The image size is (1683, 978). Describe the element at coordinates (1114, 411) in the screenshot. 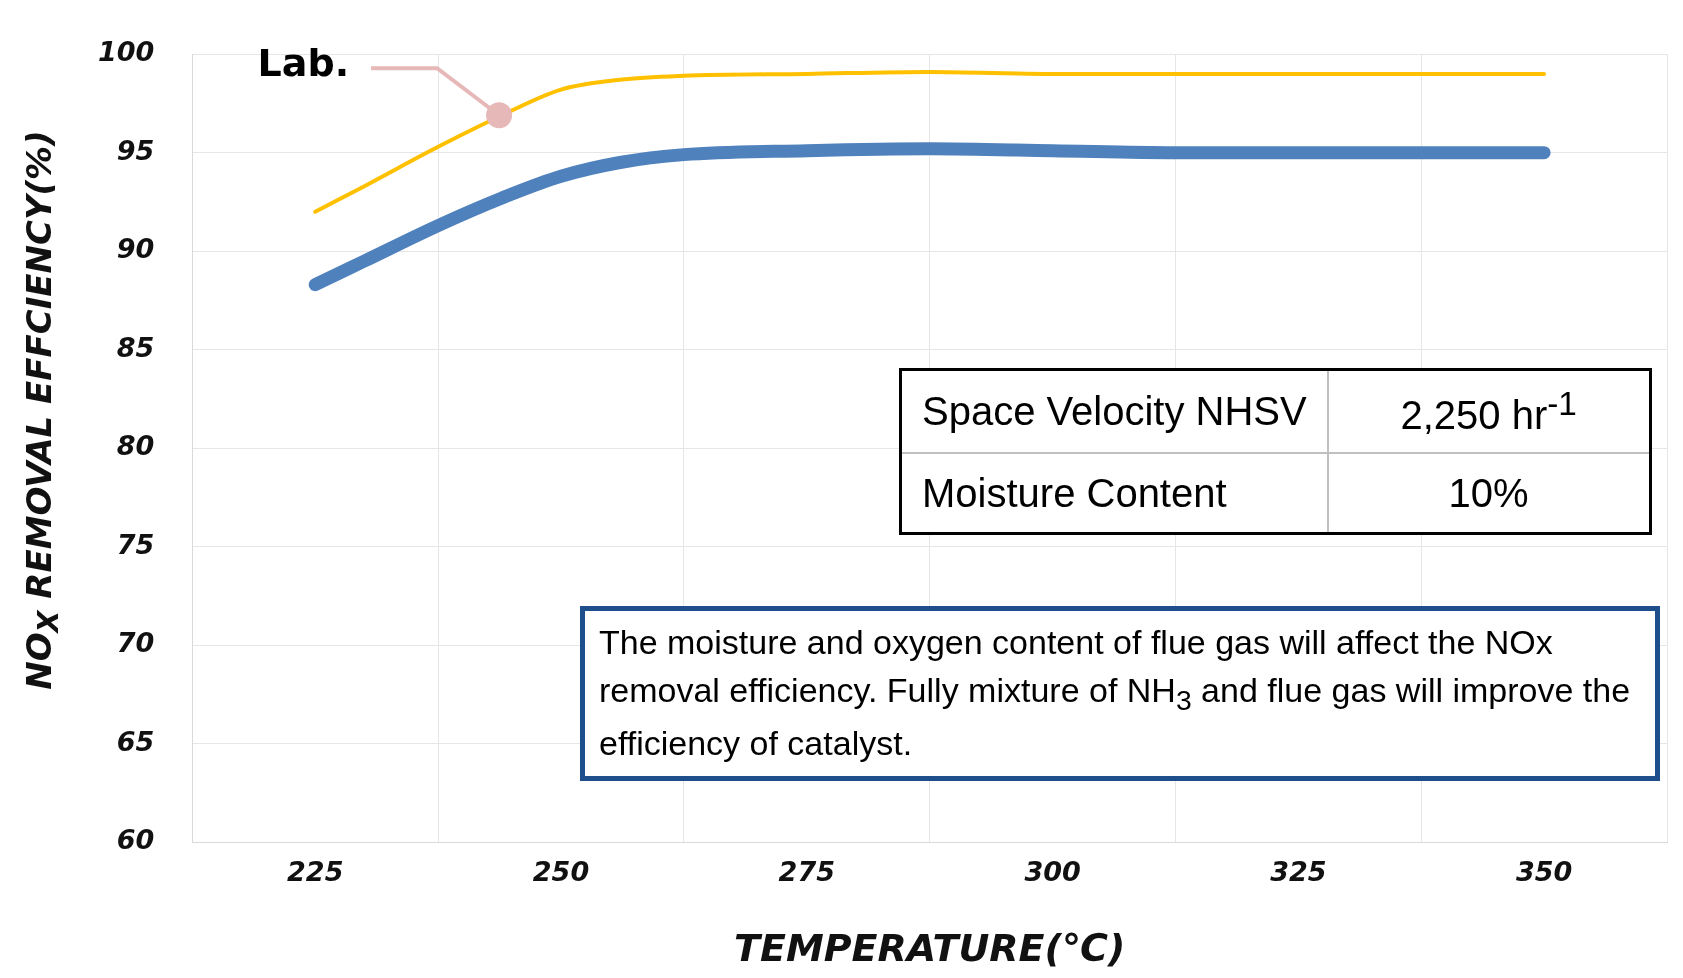

I see `annotation: Space Velocity NHSV` at that location.